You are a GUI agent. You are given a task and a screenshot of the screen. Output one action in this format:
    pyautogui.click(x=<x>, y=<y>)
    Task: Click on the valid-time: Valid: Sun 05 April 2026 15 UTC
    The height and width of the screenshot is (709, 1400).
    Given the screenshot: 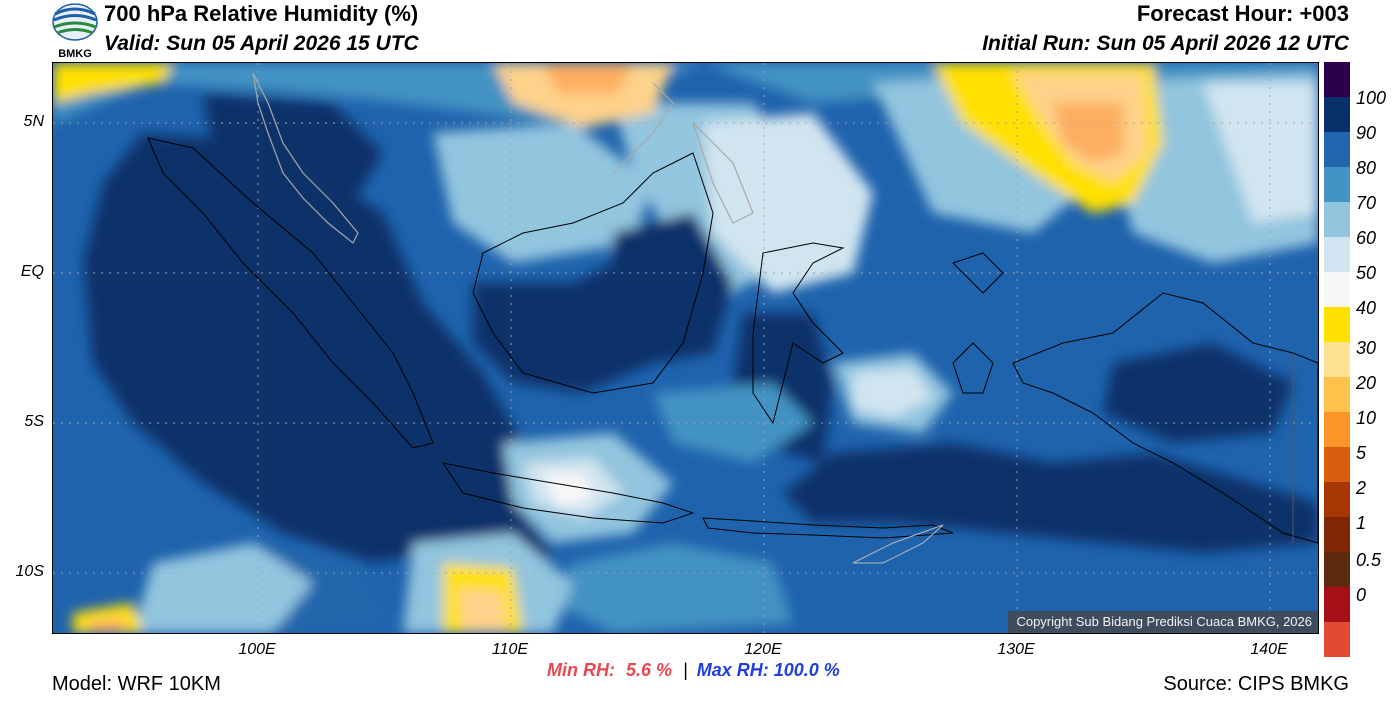 What is the action you would take?
    pyautogui.click(x=261, y=43)
    